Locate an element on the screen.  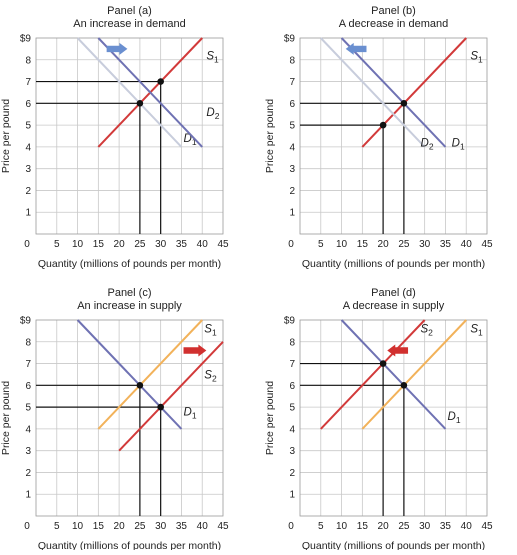
curve-label-d2: D2 is located at coordinates (212, 114).